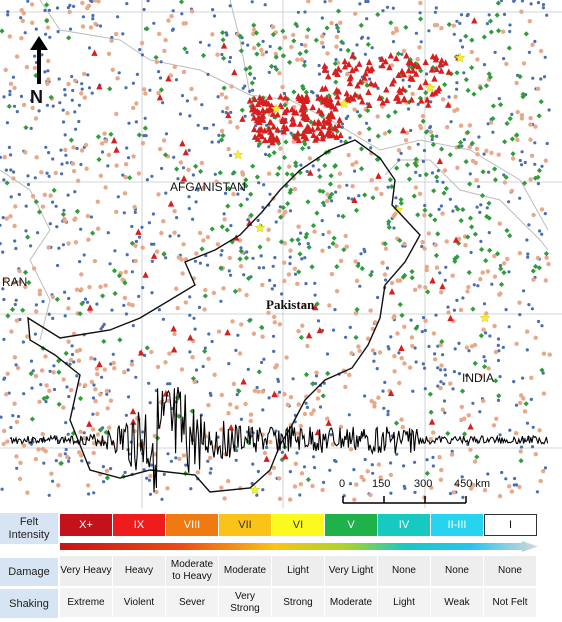  What do you see at coordinates (342, 484) in the screenshot?
I see `scale-tick-0: 0` at bounding box center [342, 484].